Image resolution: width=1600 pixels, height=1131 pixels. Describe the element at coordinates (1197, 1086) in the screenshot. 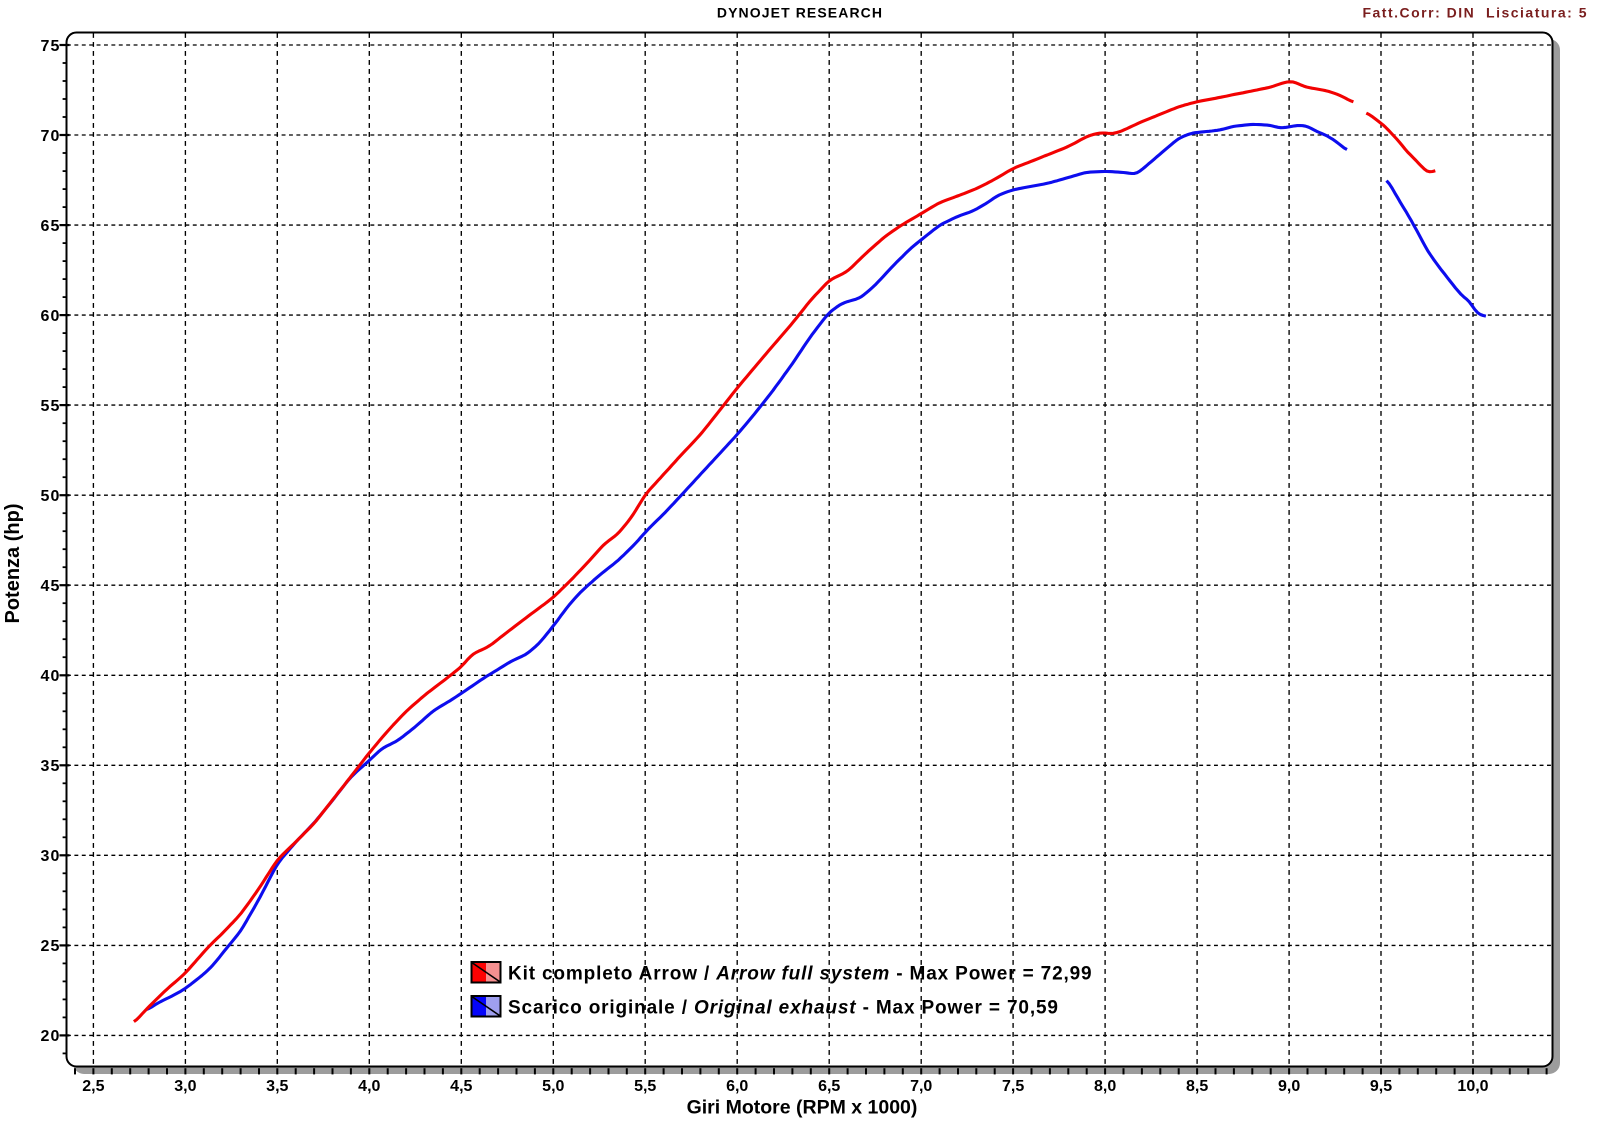

I see `svg-text: 8,5` at that location.